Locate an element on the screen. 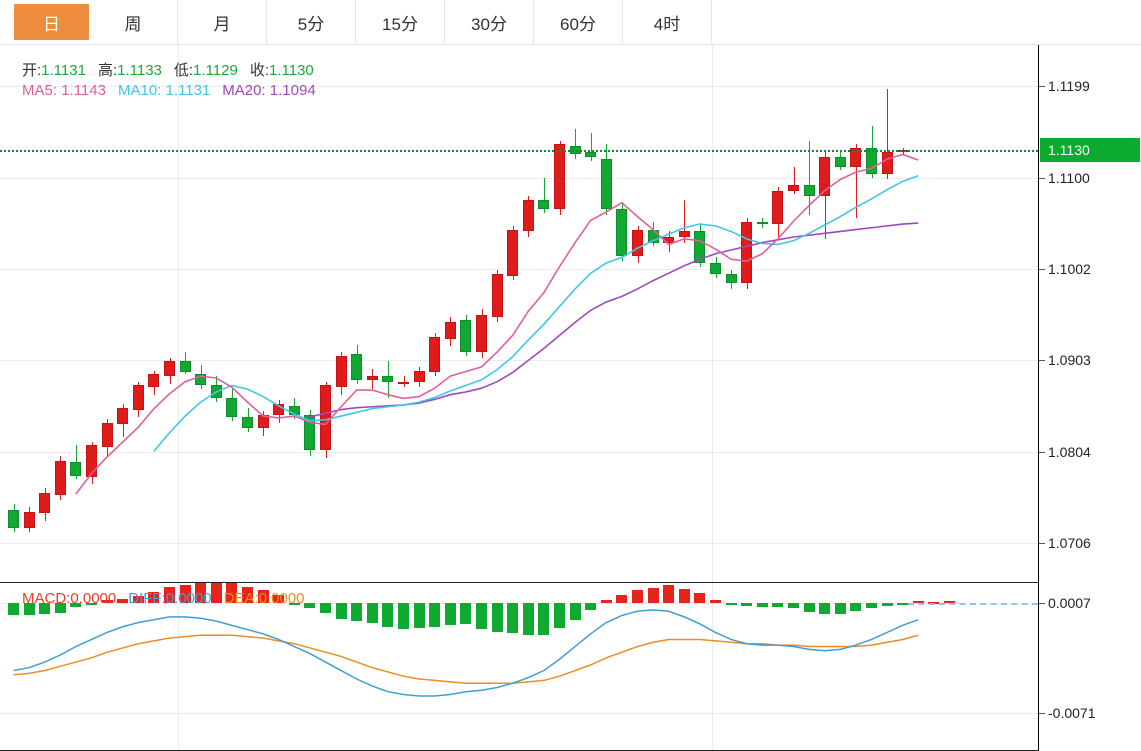 This screenshot has height=751, width=1141. tab-0: 日 is located at coordinates (51, 22).